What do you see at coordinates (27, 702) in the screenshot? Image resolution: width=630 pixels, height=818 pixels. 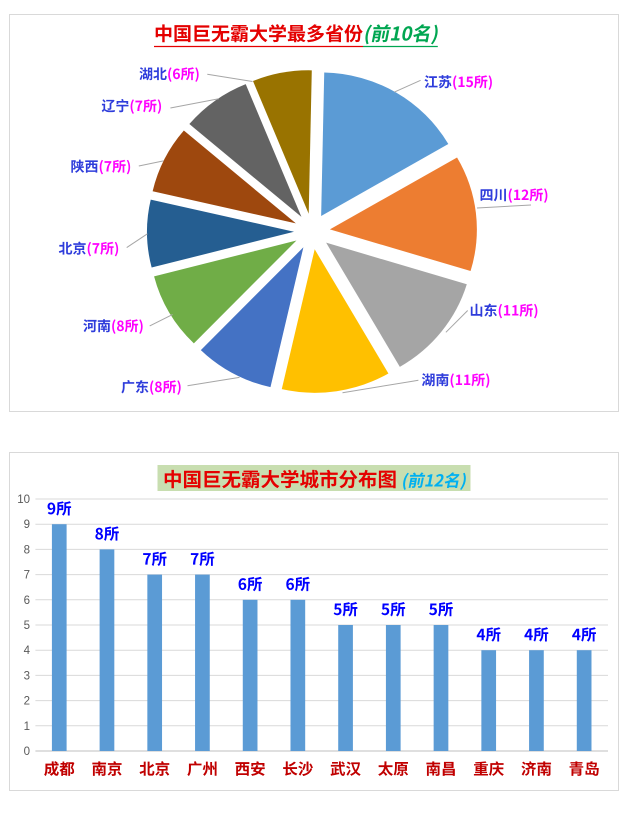 I see `svg-text: 2` at bounding box center [27, 702].